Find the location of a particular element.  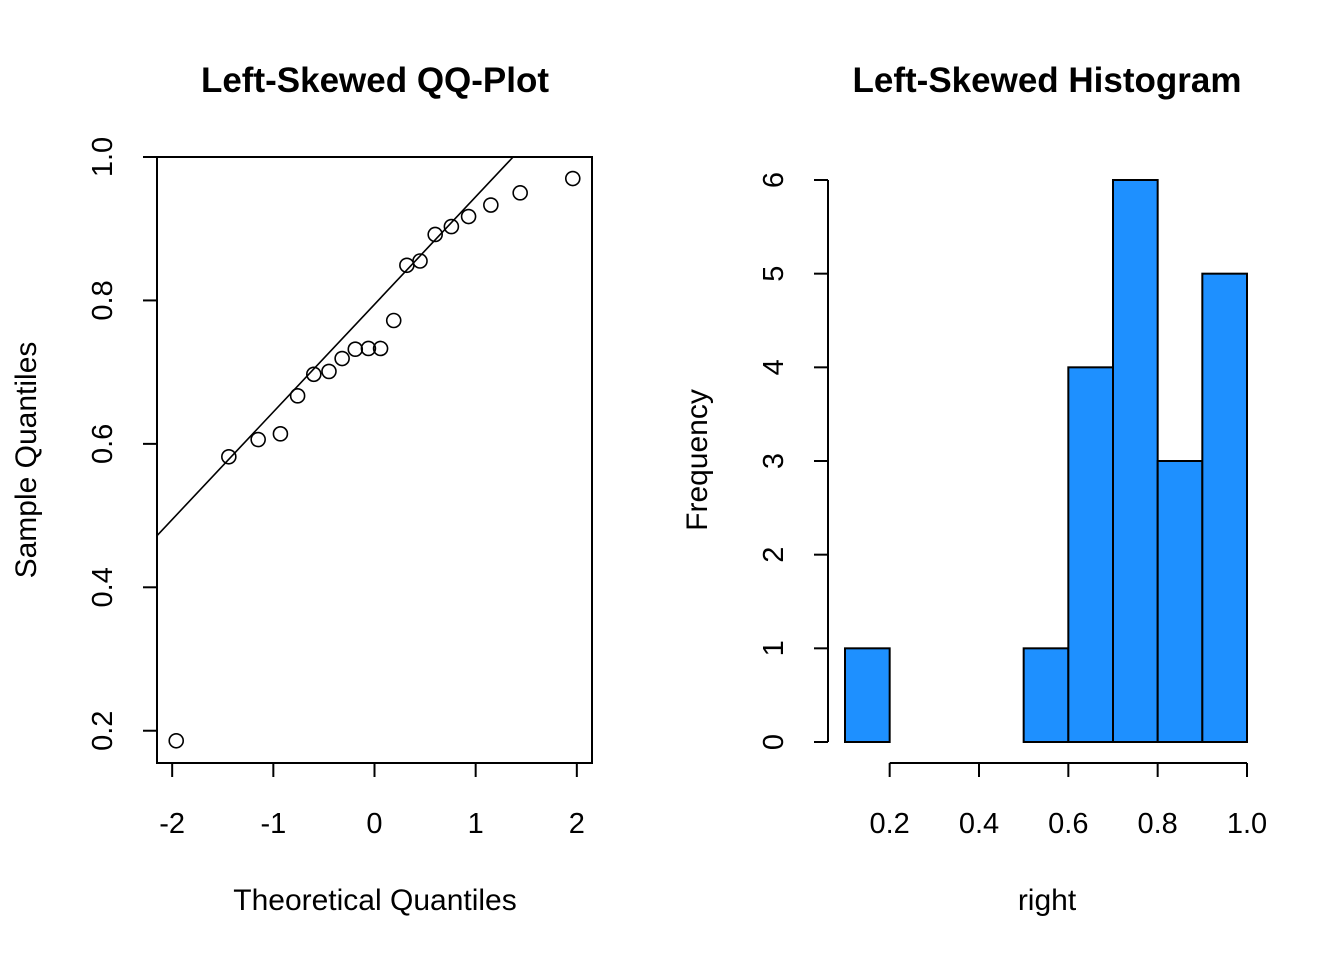

qq-x-axis: -2 -1 0 1 2 is located at coordinates (372, 801).